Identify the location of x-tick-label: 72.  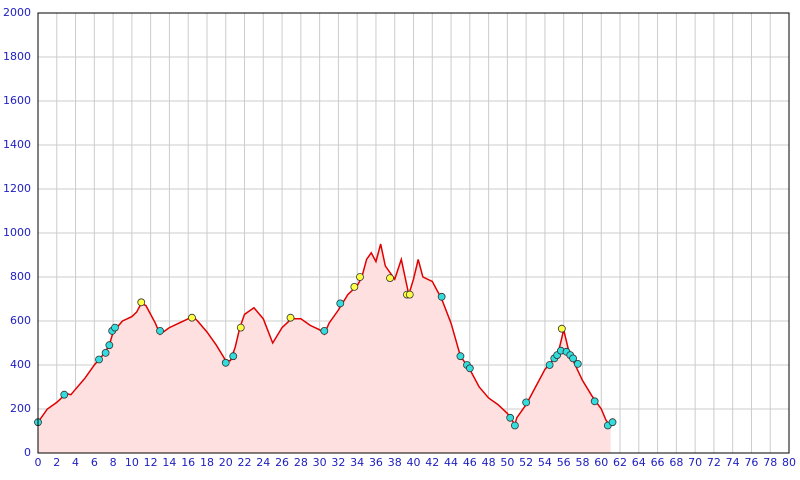
(714, 462).